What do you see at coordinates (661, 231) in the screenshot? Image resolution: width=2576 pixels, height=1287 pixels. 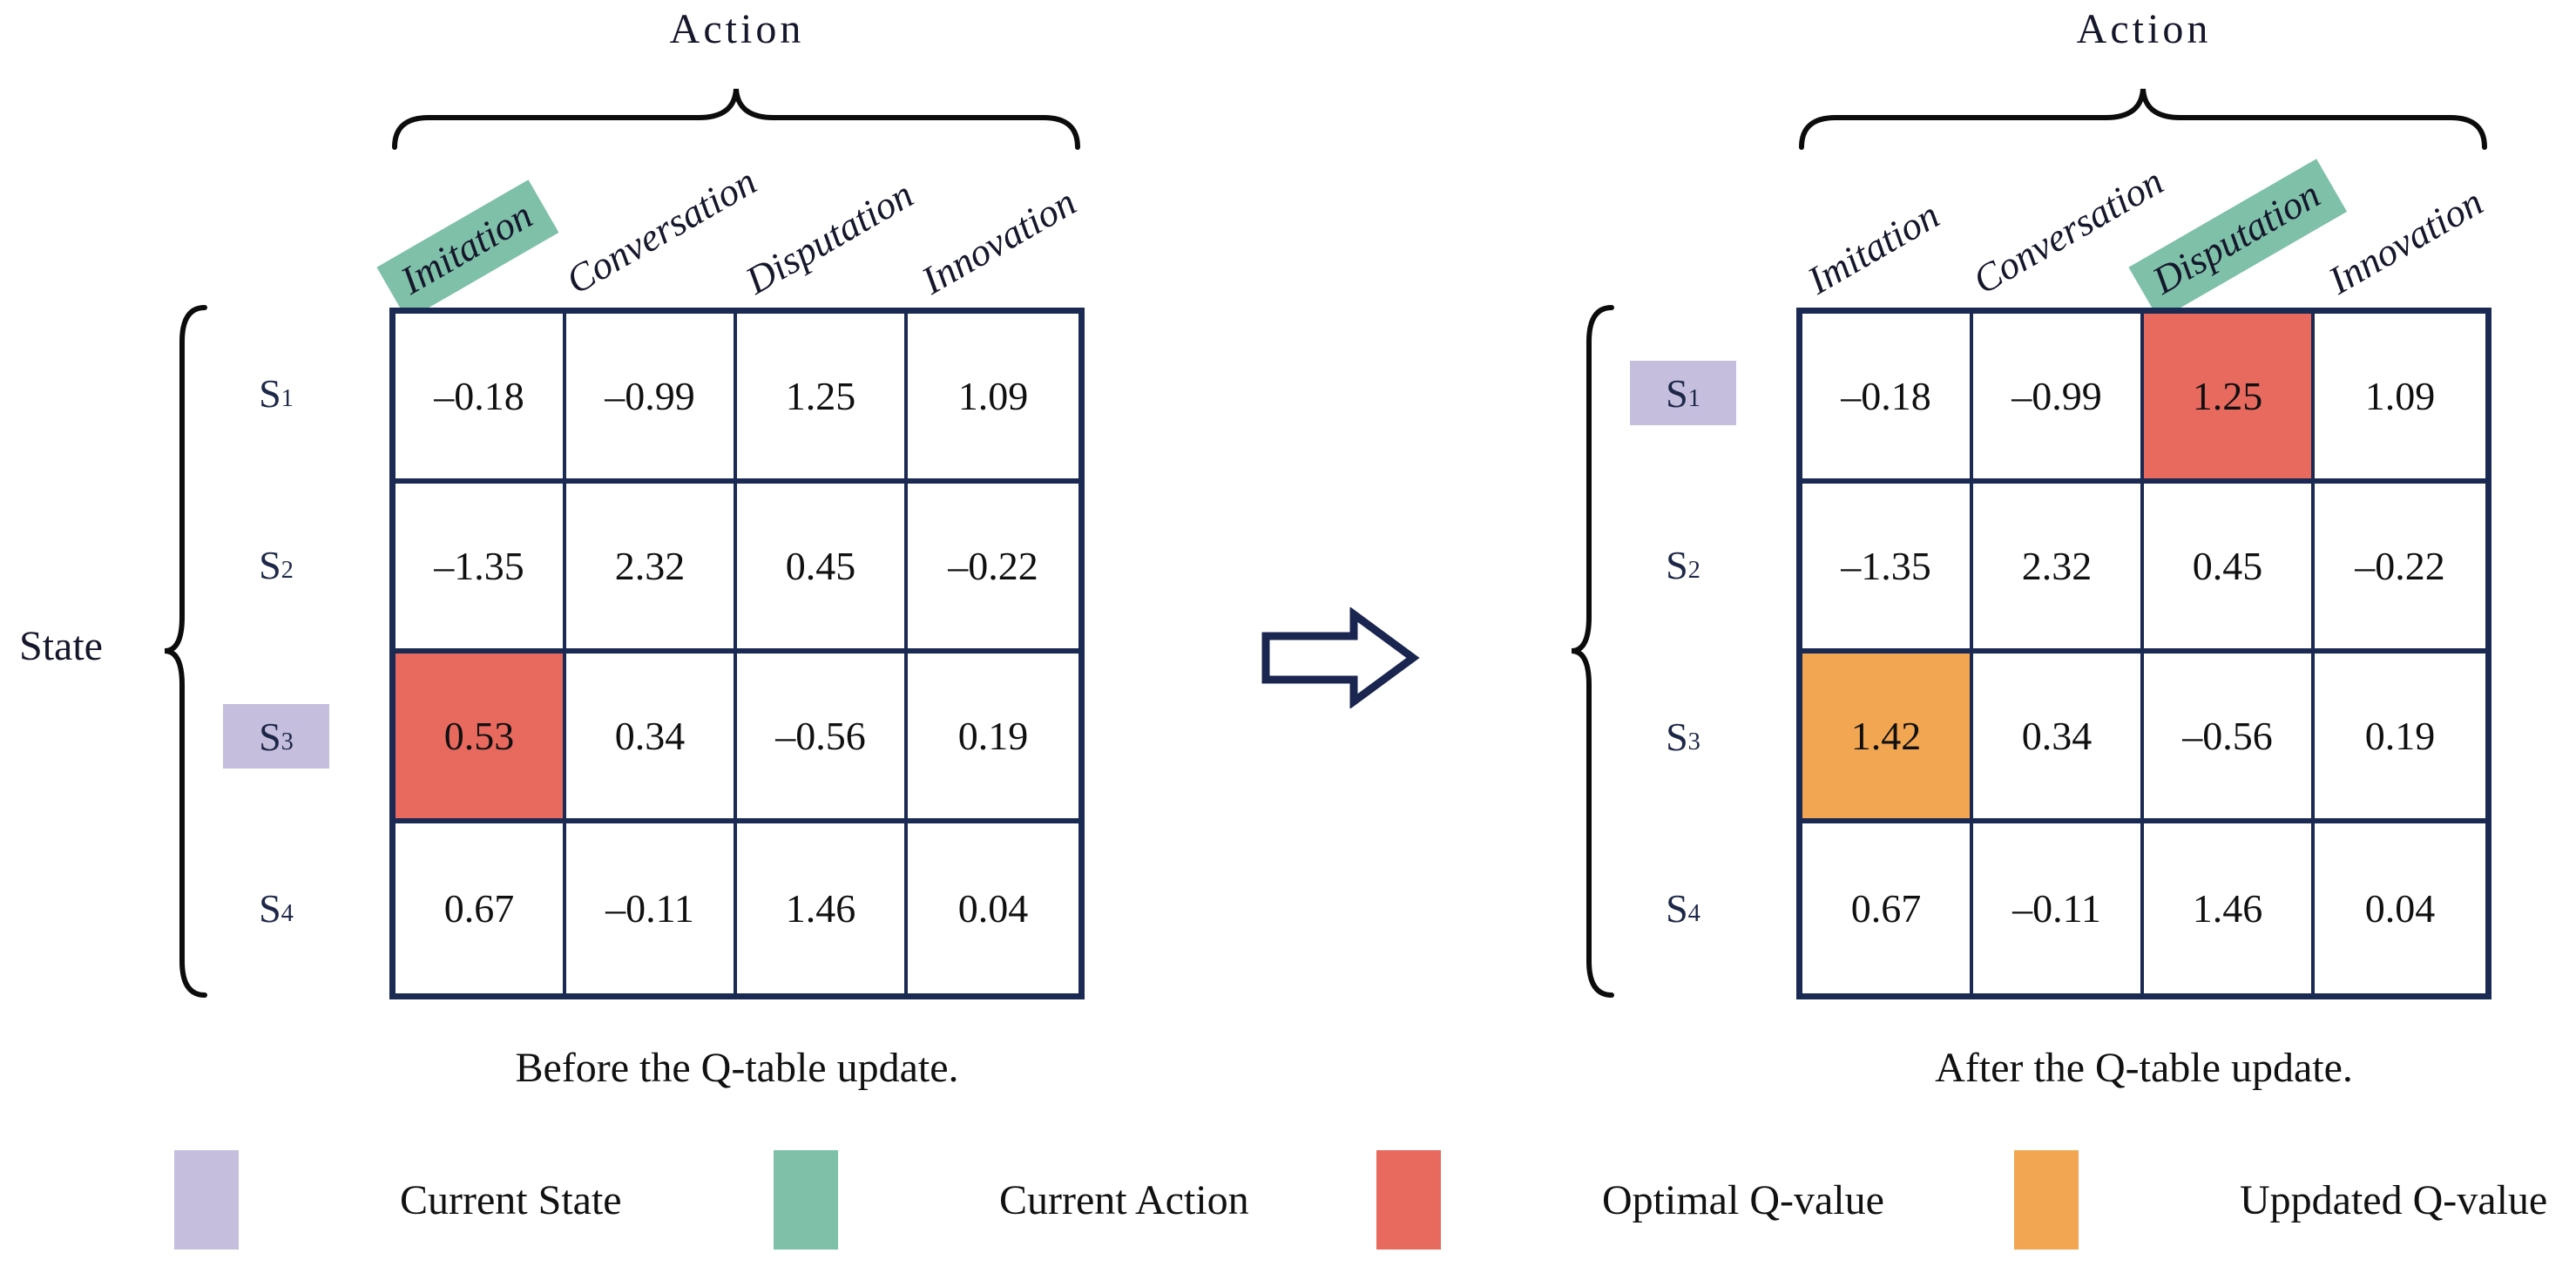 I see `column-label: Conversation` at bounding box center [661, 231].